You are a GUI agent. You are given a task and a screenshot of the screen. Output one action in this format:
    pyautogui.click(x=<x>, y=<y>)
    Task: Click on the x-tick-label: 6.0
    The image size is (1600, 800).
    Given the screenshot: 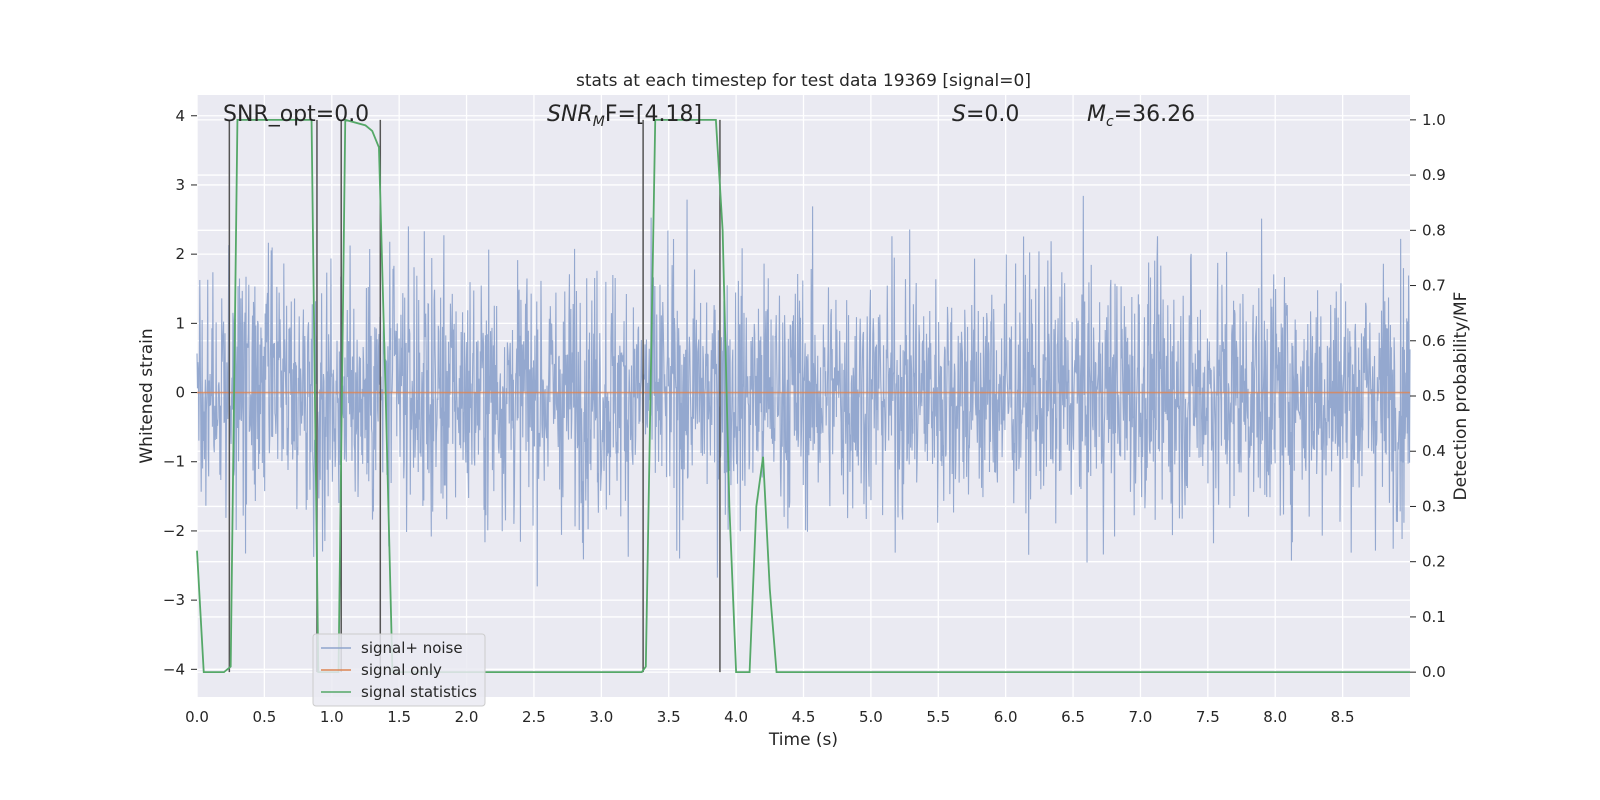 What is the action you would take?
    pyautogui.click(x=1006, y=717)
    